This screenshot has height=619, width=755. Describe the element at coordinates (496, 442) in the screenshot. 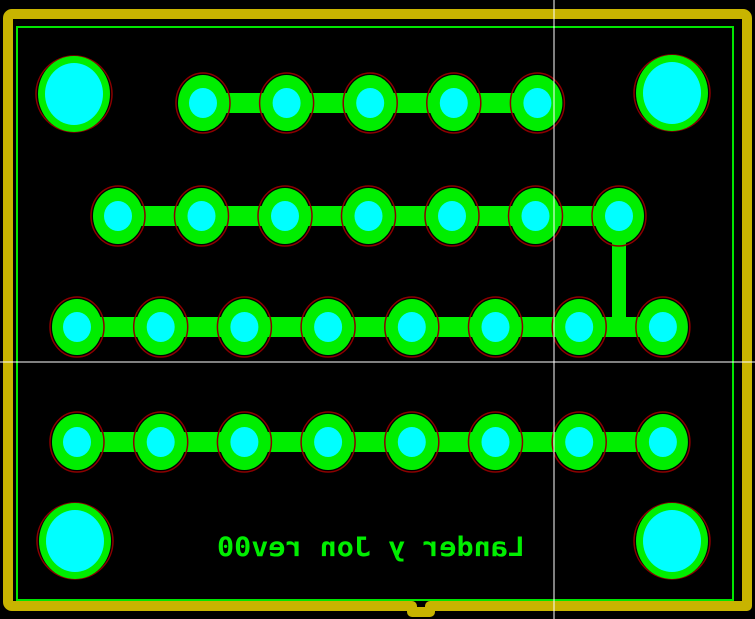

I see `row-4-pad-6-drill` at that location.